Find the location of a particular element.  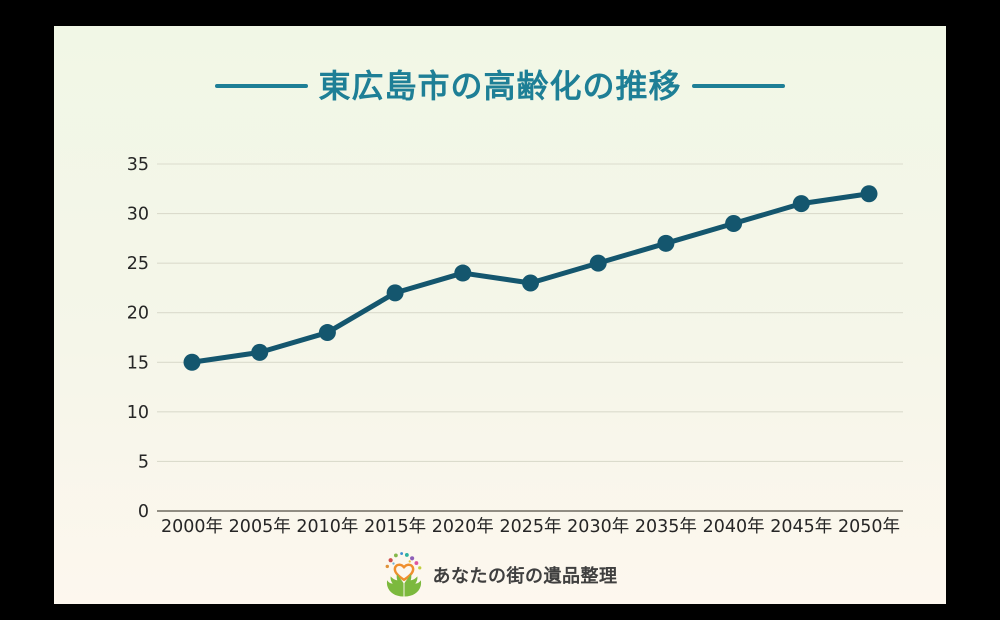

chart-title-row: 東広島市の高齢化の推移 is located at coordinates (500, 86).